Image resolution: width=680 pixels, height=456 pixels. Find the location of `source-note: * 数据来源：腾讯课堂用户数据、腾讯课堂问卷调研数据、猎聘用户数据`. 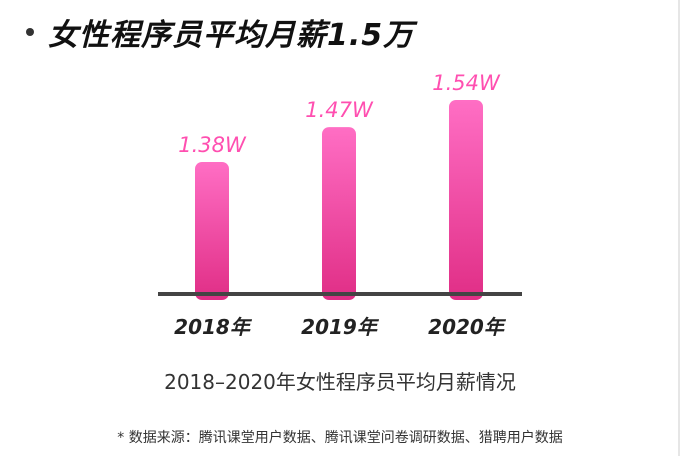

source-note: * 数据来源：腾讯课堂用户数据、腾讯课堂问卷调研数据、猎聘用户数据 is located at coordinates (340, 438).